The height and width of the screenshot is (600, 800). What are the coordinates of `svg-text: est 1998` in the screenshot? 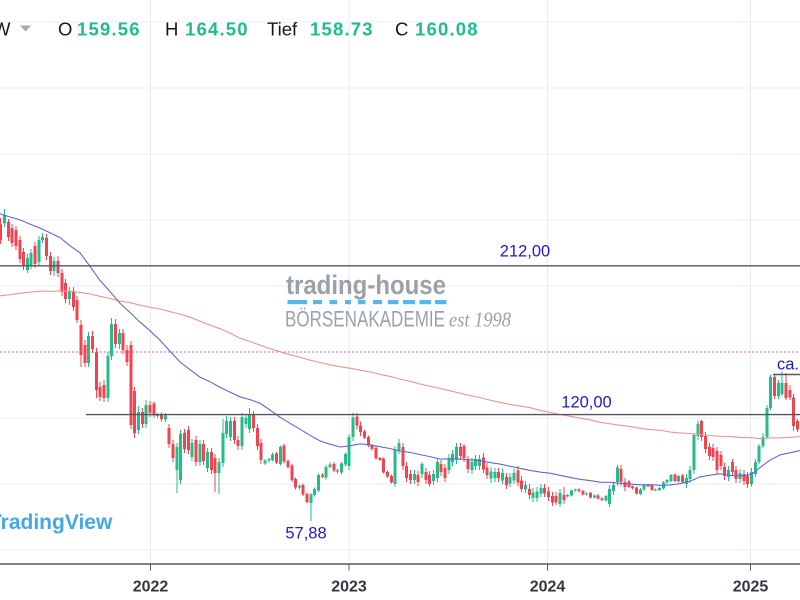 It's located at (480, 320).